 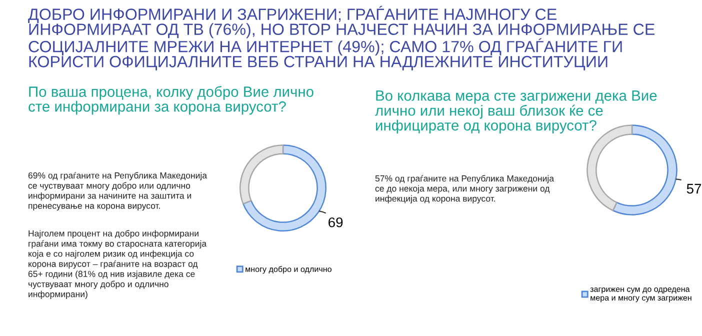 What do you see at coordinates (117, 264) in the screenshot?
I see `text: Најголем процент на добро информирани граѓани има токму во старосната категорија која е со најголем ризик од инфекција со корона вирусот – граѓаните на возраст од 65+ години (81% од нив изјавиле дека се чуствуваат многу добро и одлично информирани)` at bounding box center [117, 264].